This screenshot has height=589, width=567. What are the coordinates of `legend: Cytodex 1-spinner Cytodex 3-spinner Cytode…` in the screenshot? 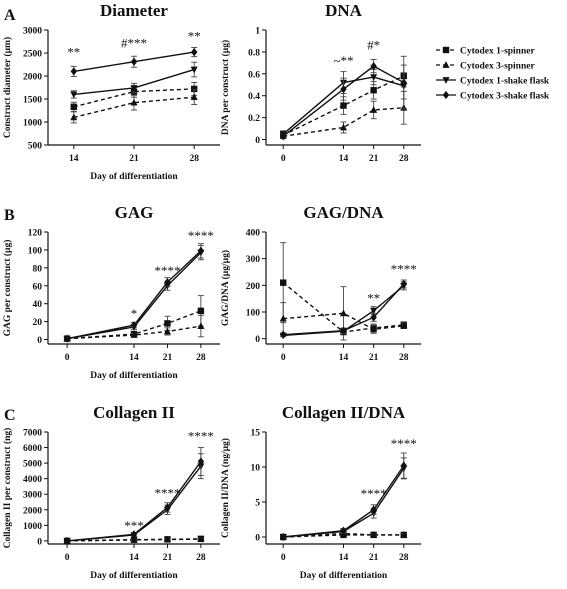 It's located at (493, 74).